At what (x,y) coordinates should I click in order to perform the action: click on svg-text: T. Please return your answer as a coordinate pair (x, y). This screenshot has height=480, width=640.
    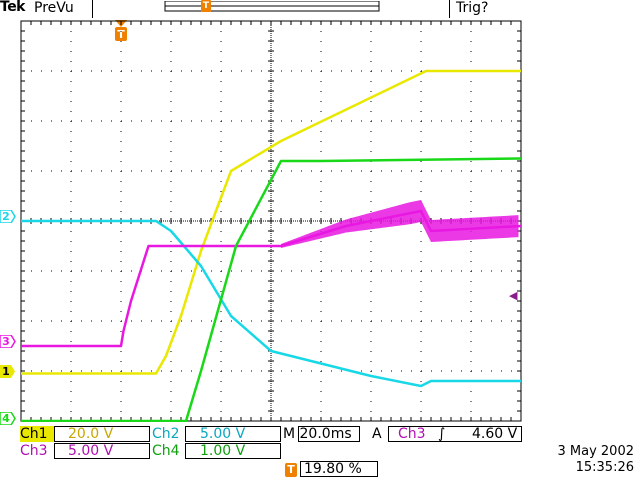
    Looking at the image, I should click on (121, 34).